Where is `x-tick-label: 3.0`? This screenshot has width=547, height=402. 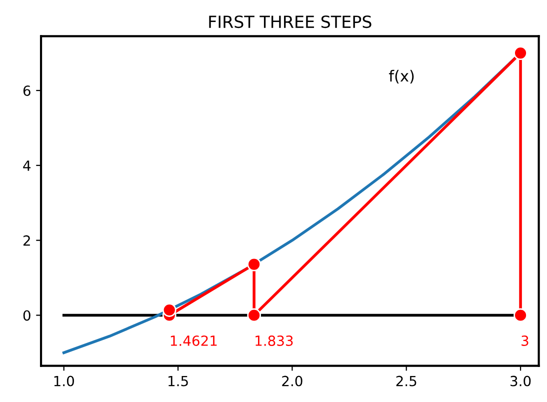 x-tick-label: 3.0 is located at coordinates (520, 381).